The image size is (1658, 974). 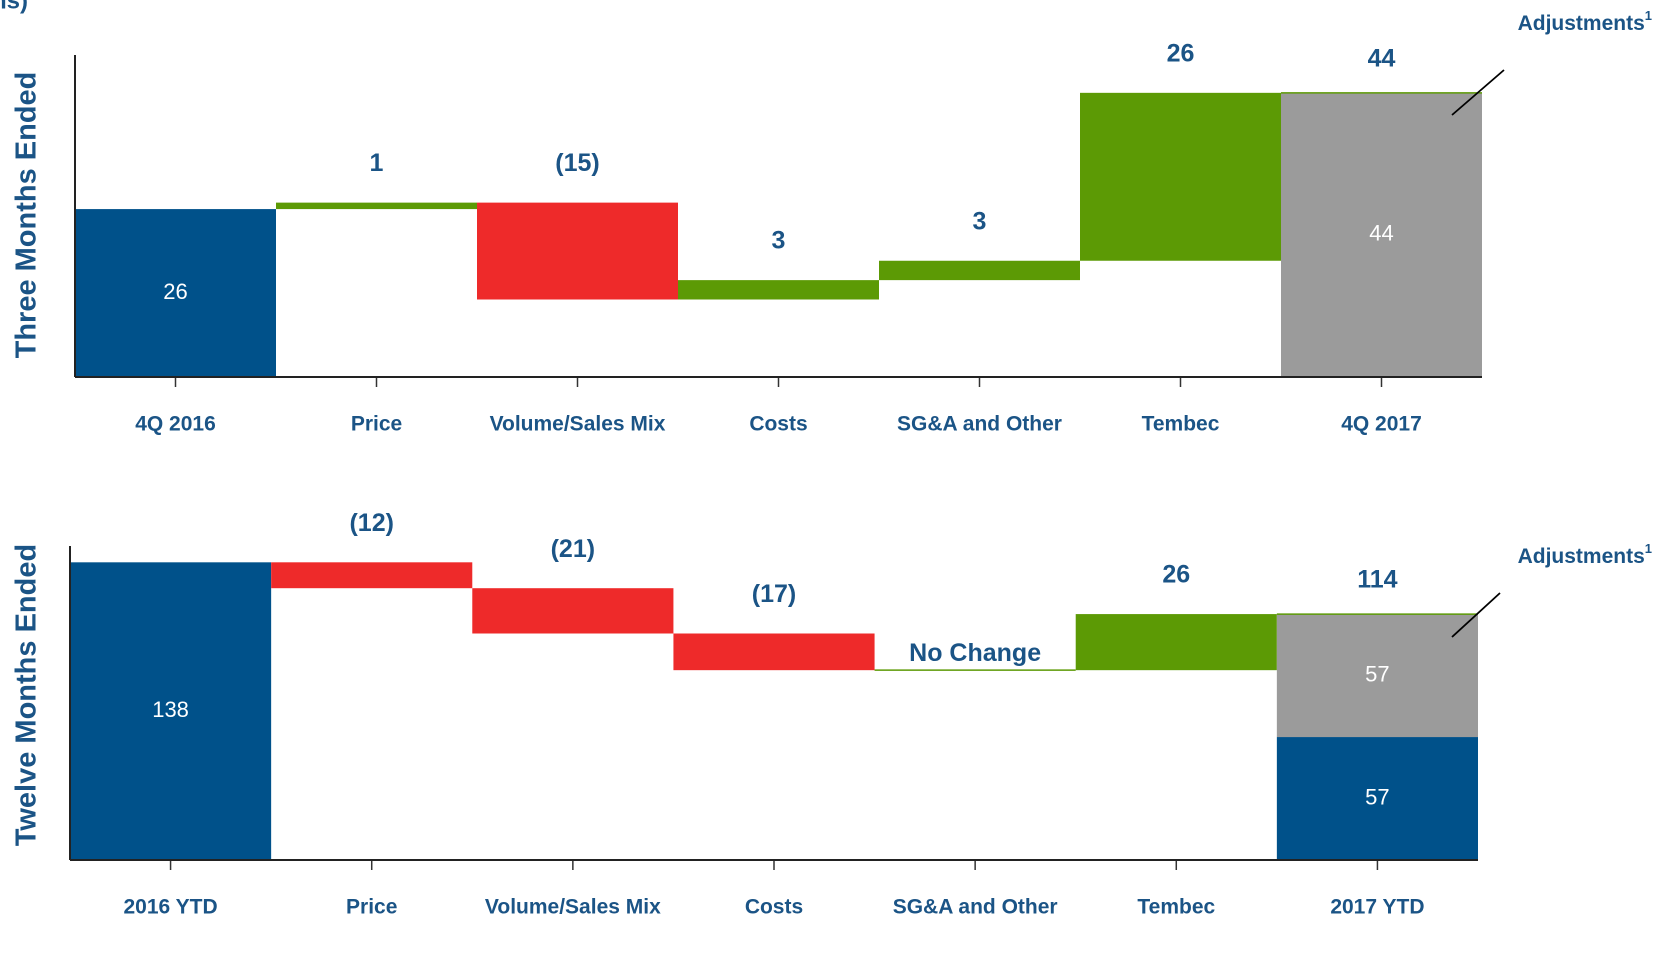 I want to click on x-tick-label: 4Q 2017, so click(x=1381, y=424).